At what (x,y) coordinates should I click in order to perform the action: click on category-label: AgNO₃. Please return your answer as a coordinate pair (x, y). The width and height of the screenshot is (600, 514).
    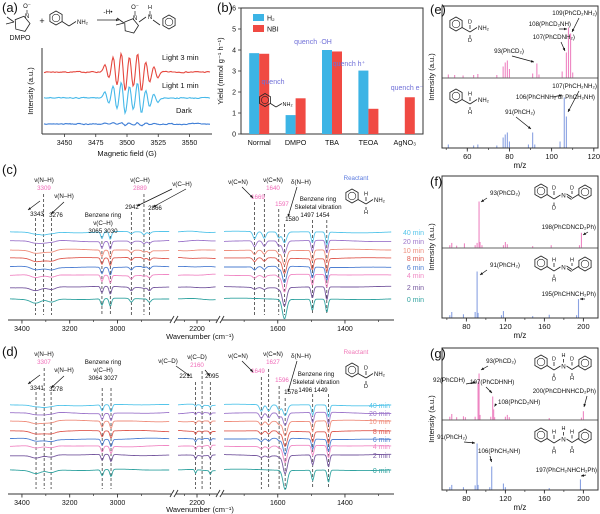
    Looking at the image, I should click on (405, 142).